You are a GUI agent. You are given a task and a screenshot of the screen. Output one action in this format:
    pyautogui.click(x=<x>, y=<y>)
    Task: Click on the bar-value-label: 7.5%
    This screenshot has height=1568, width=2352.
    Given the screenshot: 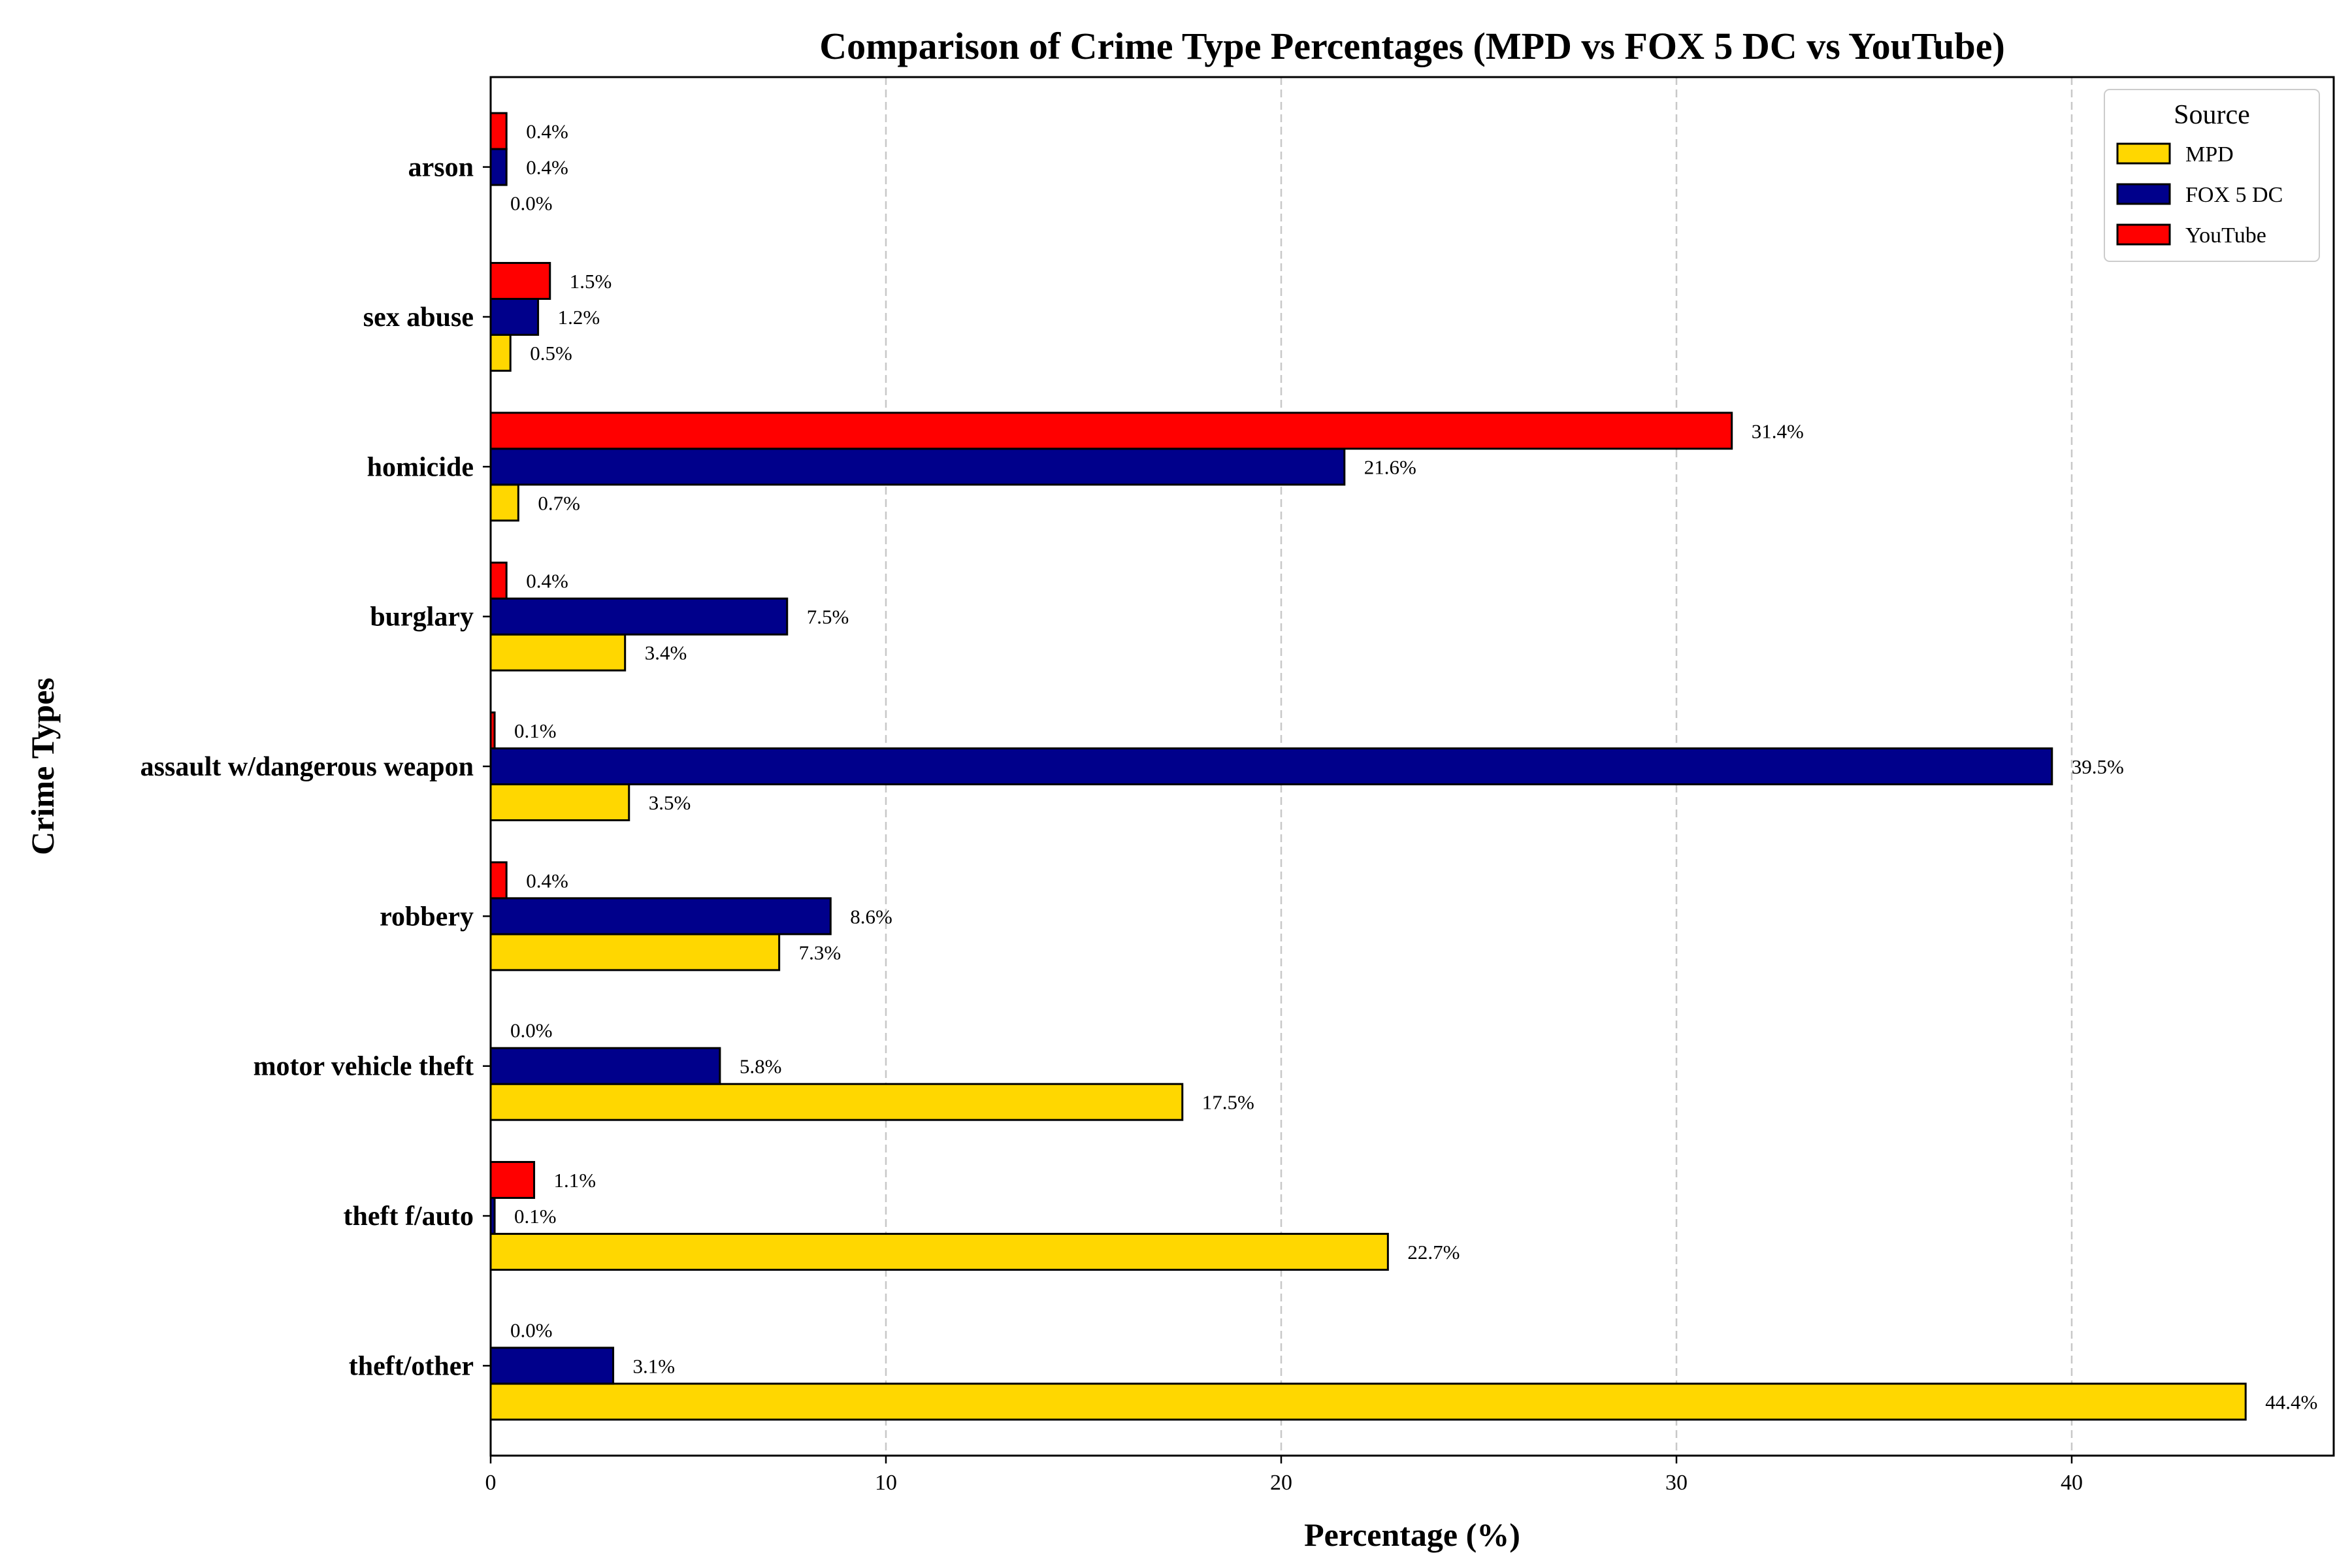 What is the action you would take?
    pyautogui.click(x=828, y=617)
    